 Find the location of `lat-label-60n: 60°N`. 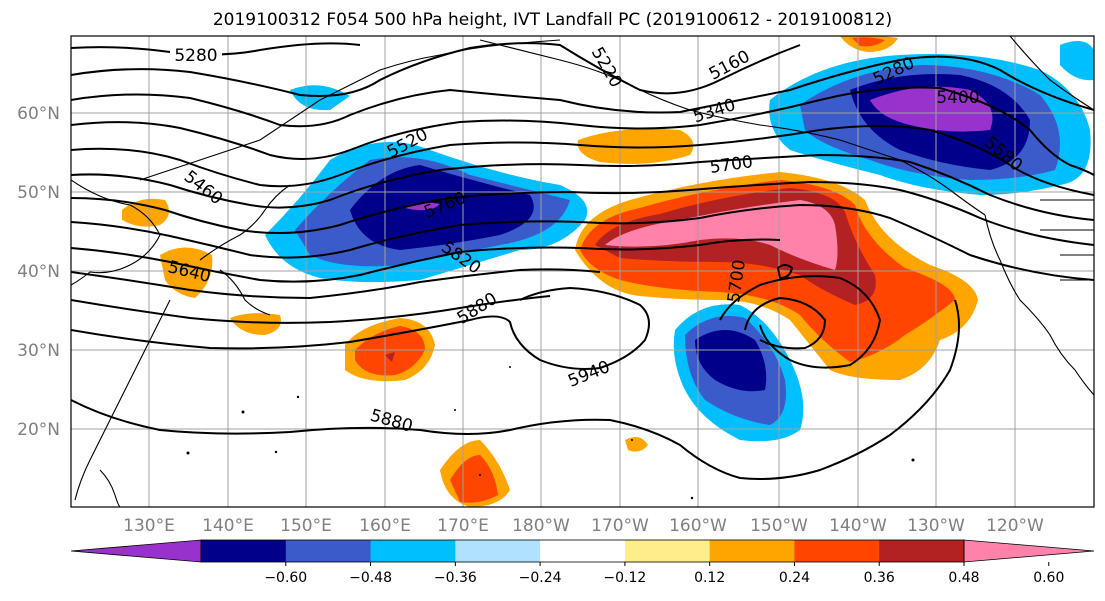

lat-label-60n: 60°N is located at coordinates (38, 114).